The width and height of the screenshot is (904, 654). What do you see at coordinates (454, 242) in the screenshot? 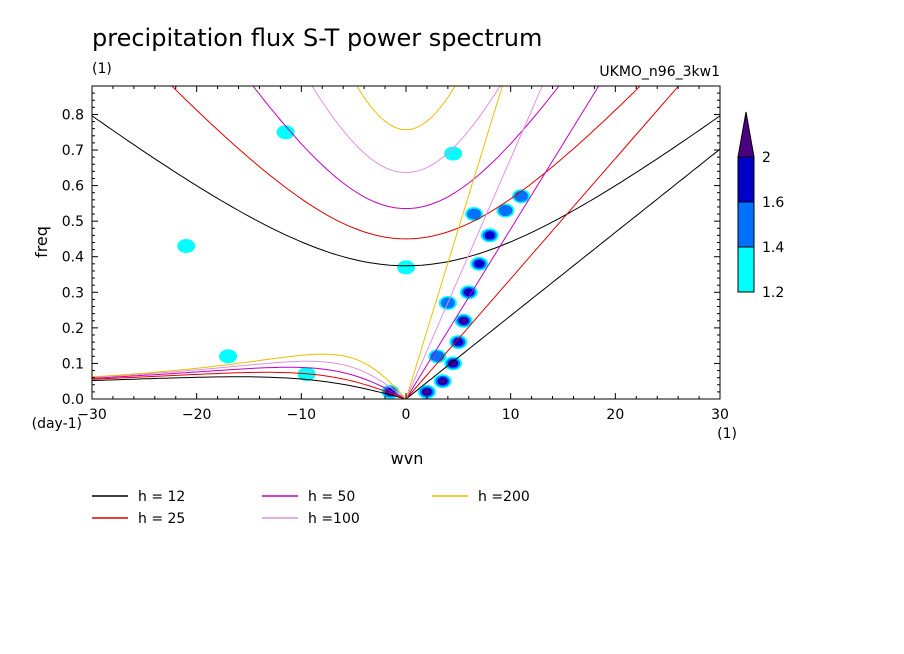
I see `dispersion-curve-kelvin-h200` at bounding box center [454, 242].